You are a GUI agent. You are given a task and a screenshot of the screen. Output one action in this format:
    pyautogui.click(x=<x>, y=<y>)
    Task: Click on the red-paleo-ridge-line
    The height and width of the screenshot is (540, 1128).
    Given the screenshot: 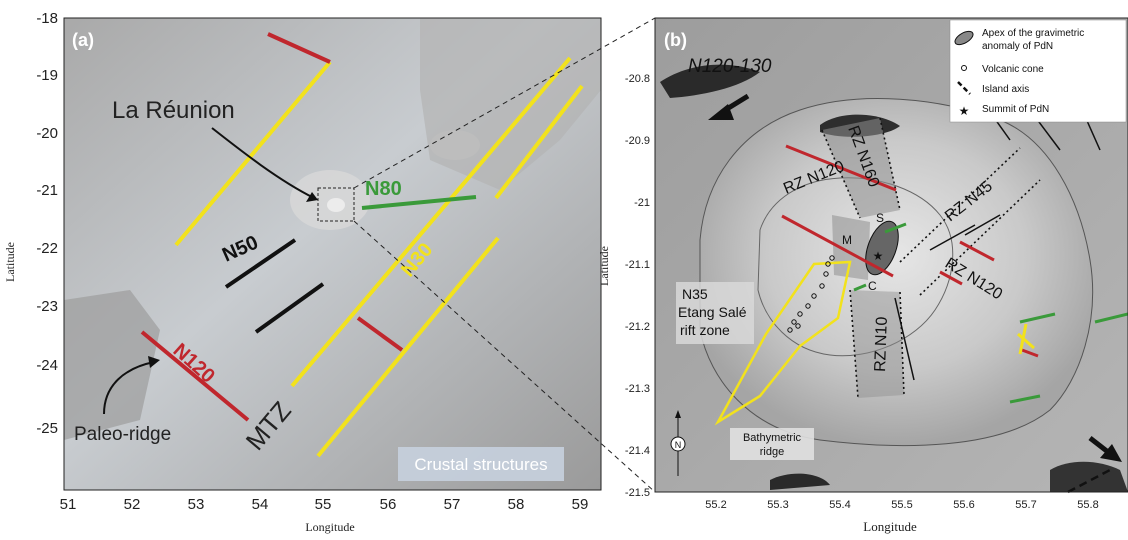 What is the action you would take?
    pyautogui.click(x=195, y=376)
    